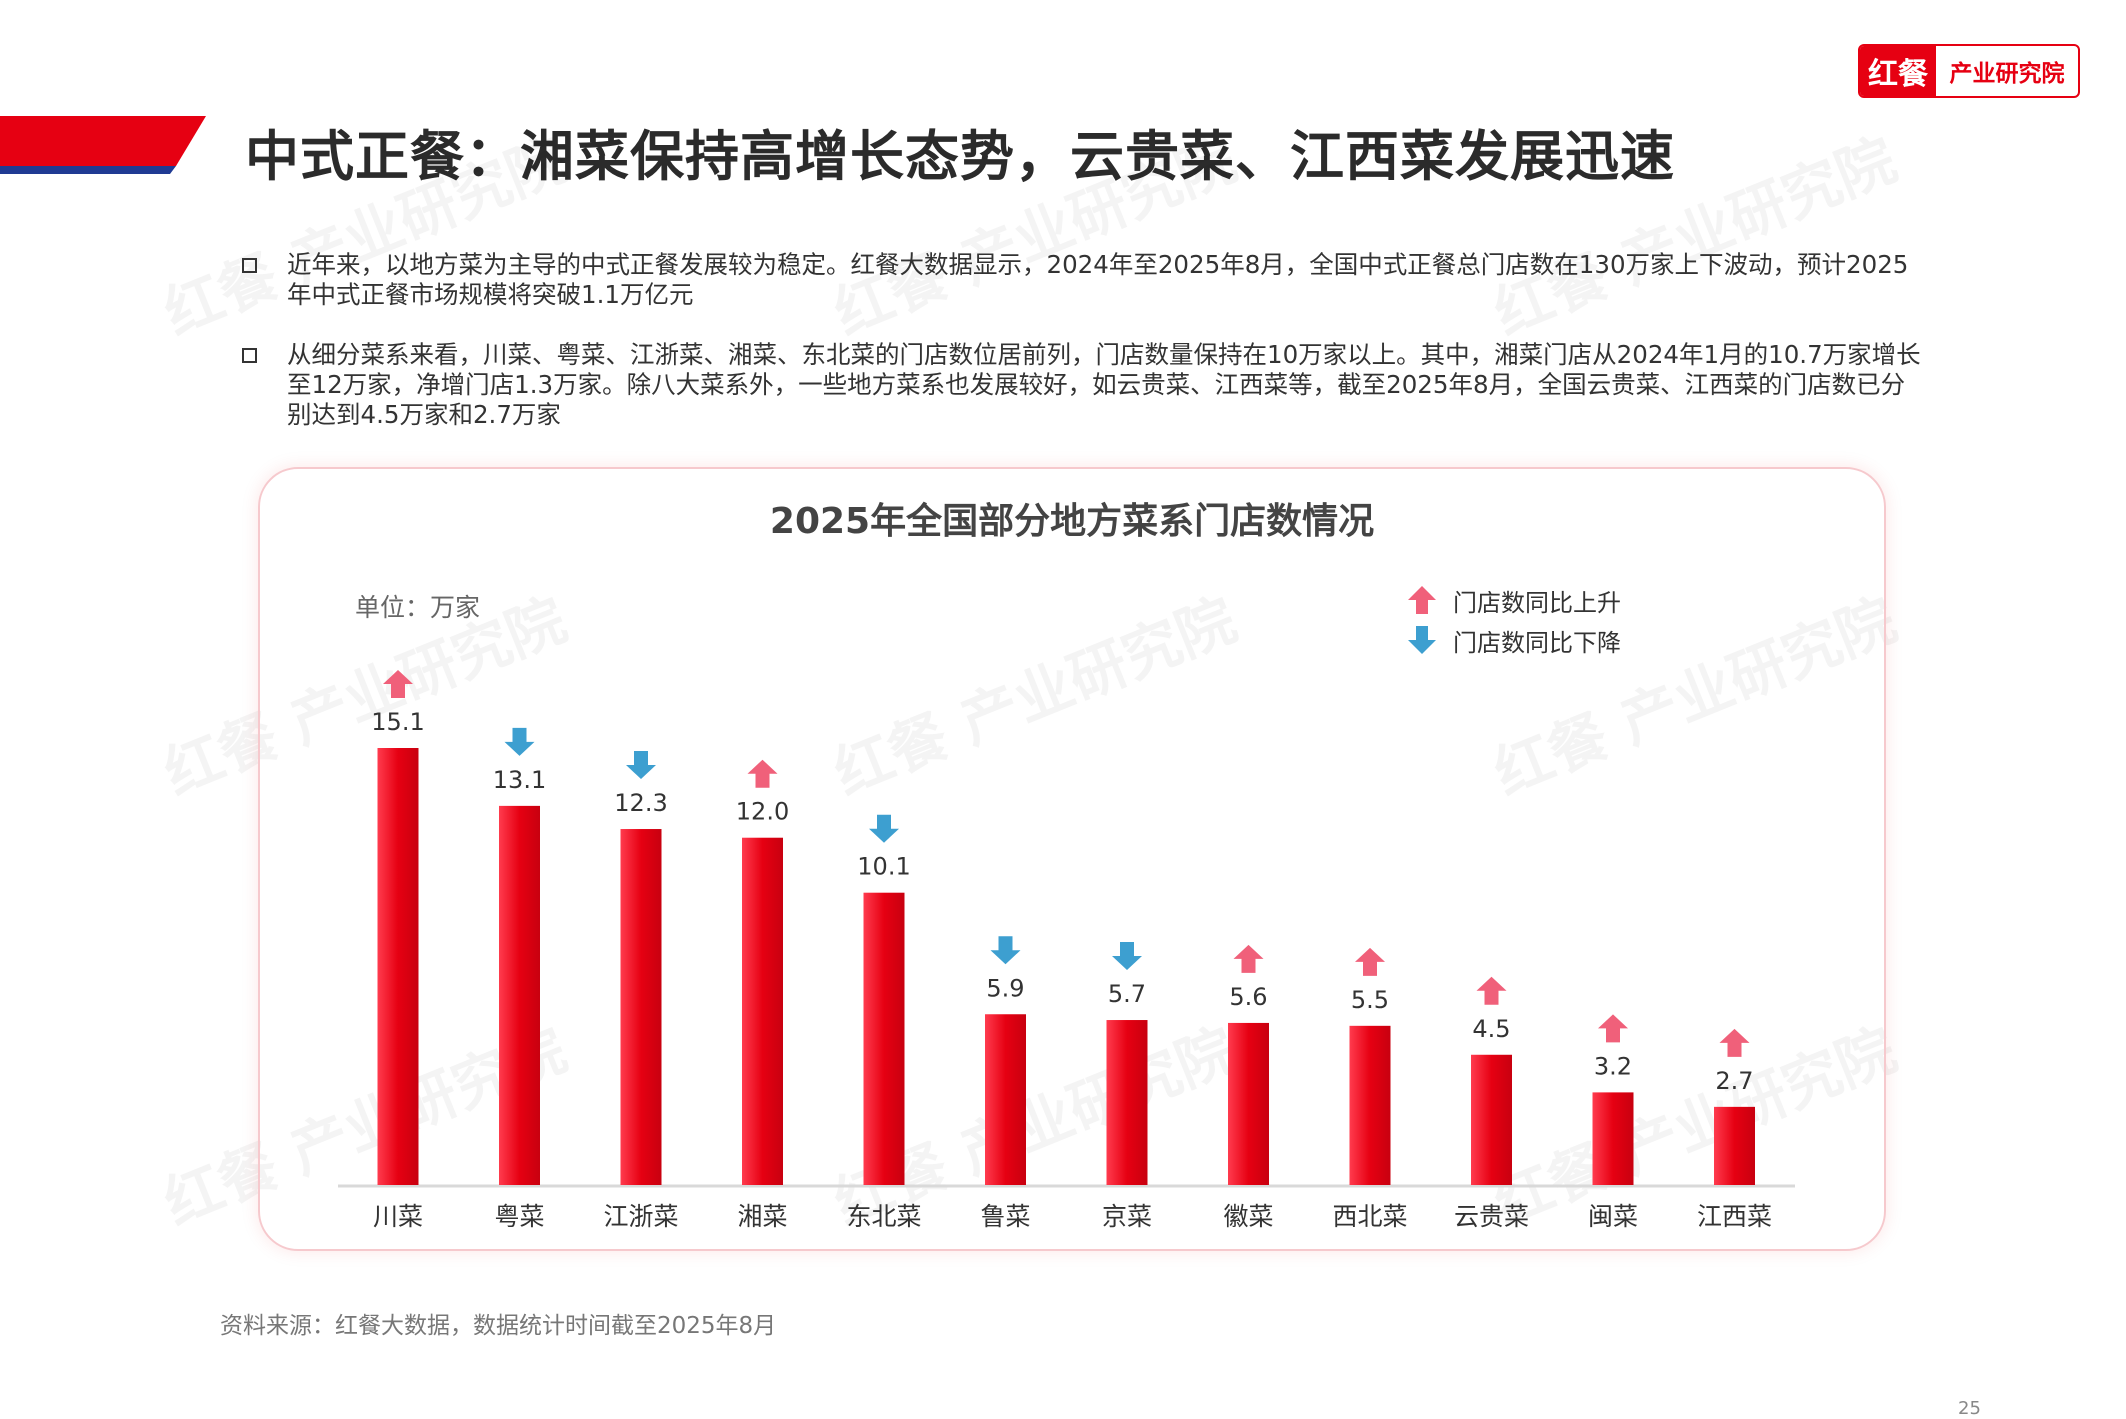 The width and height of the screenshot is (2126, 1419). What do you see at coordinates (1248, 1216) in the screenshot?
I see `x-tick-label: 徽菜` at bounding box center [1248, 1216].